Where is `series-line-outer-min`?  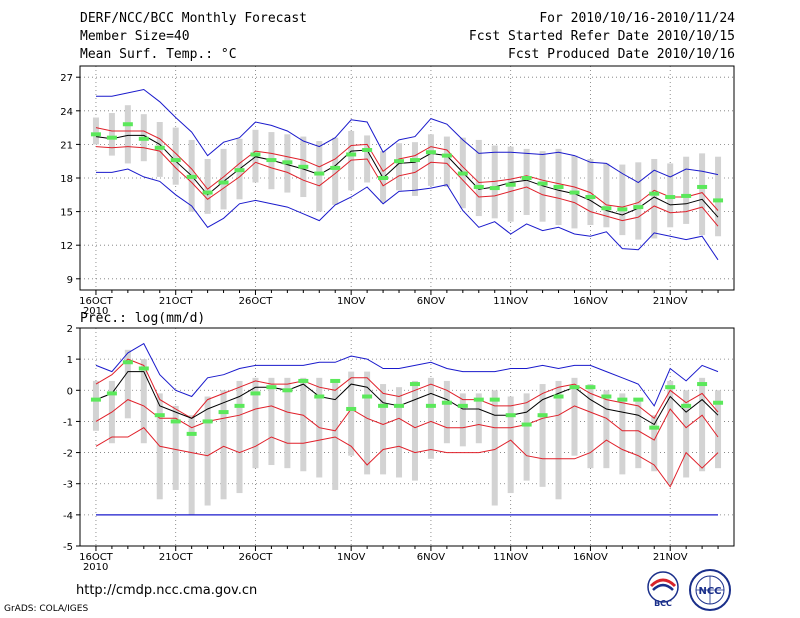 series-line-outer-min is located at coordinates (407, 214).